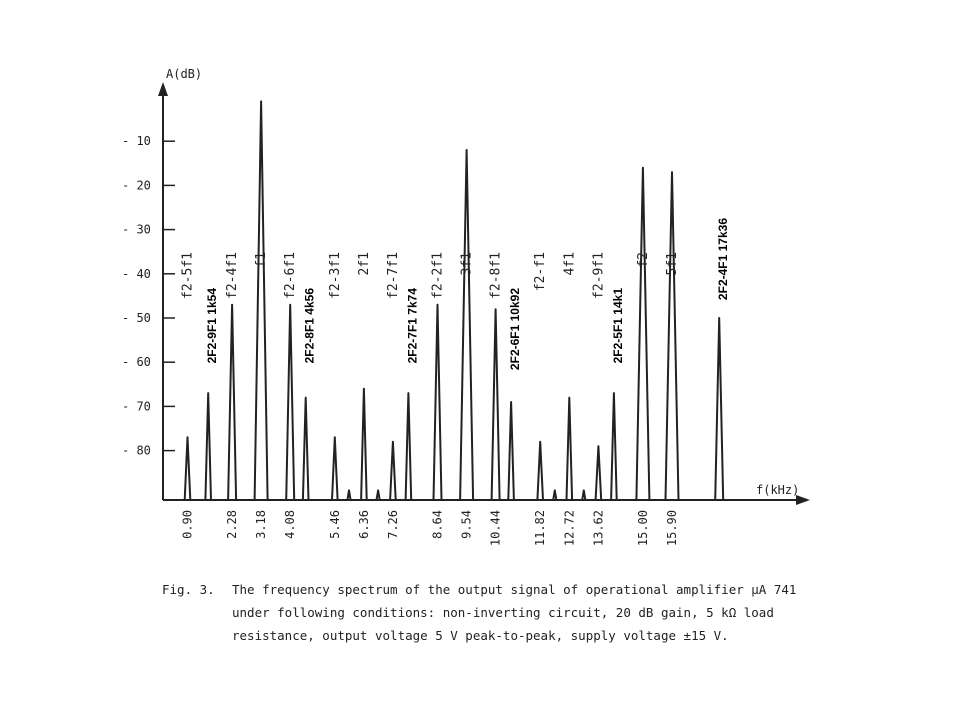  I want to click on y-tick-label: - 70, so click(136, 406).